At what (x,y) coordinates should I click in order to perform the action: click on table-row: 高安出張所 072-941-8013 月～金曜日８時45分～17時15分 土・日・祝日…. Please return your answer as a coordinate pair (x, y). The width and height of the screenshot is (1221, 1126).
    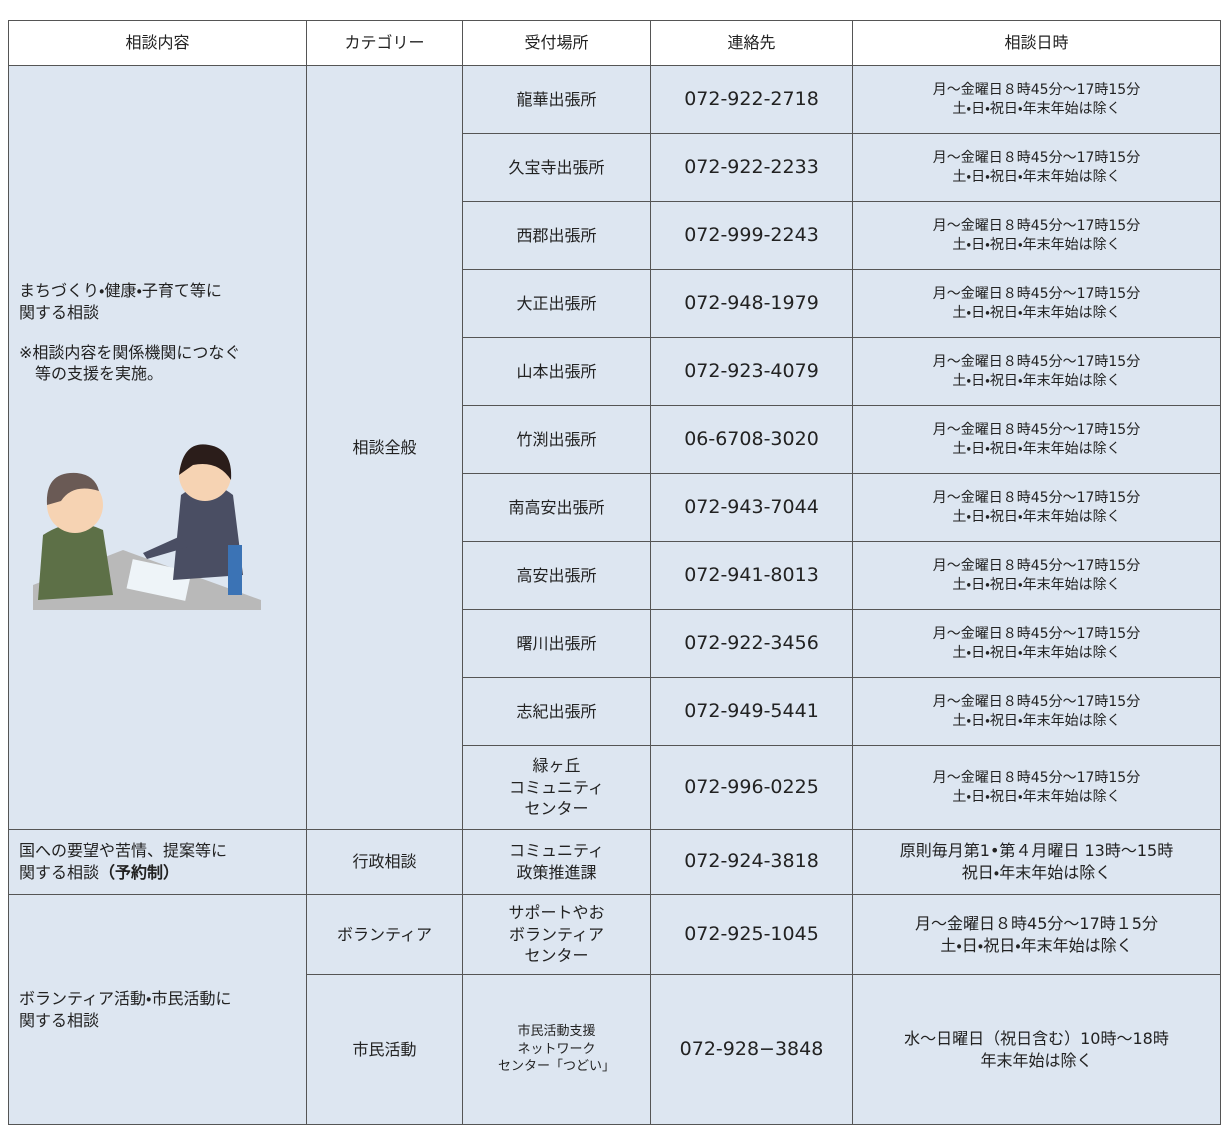
    Looking at the image, I should click on (615, 575).